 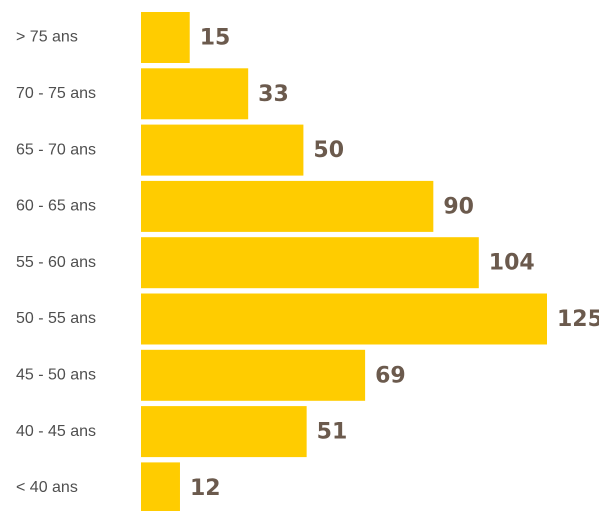 What do you see at coordinates (458, 206) in the screenshot?
I see `data-label: 90` at bounding box center [458, 206].